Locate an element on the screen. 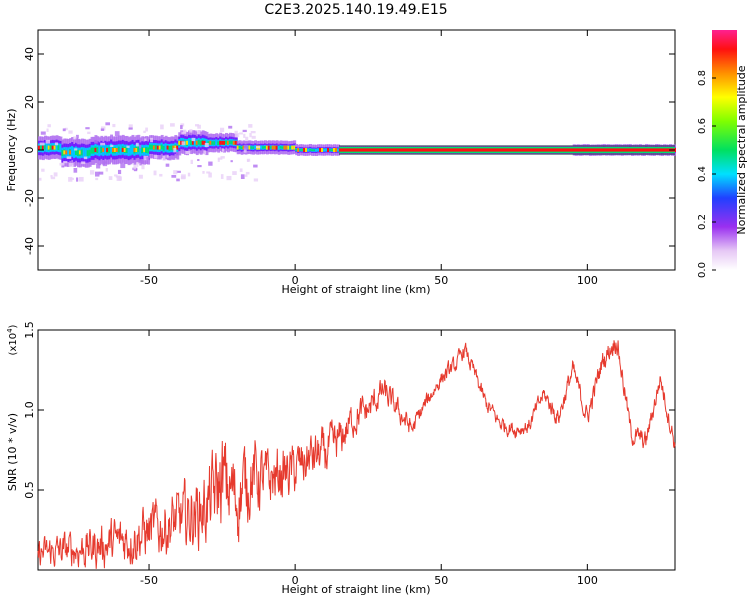 The width and height of the screenshot is (750, 600). colorbar-tick-label: 0.6 is located at coordinates (702, 126).